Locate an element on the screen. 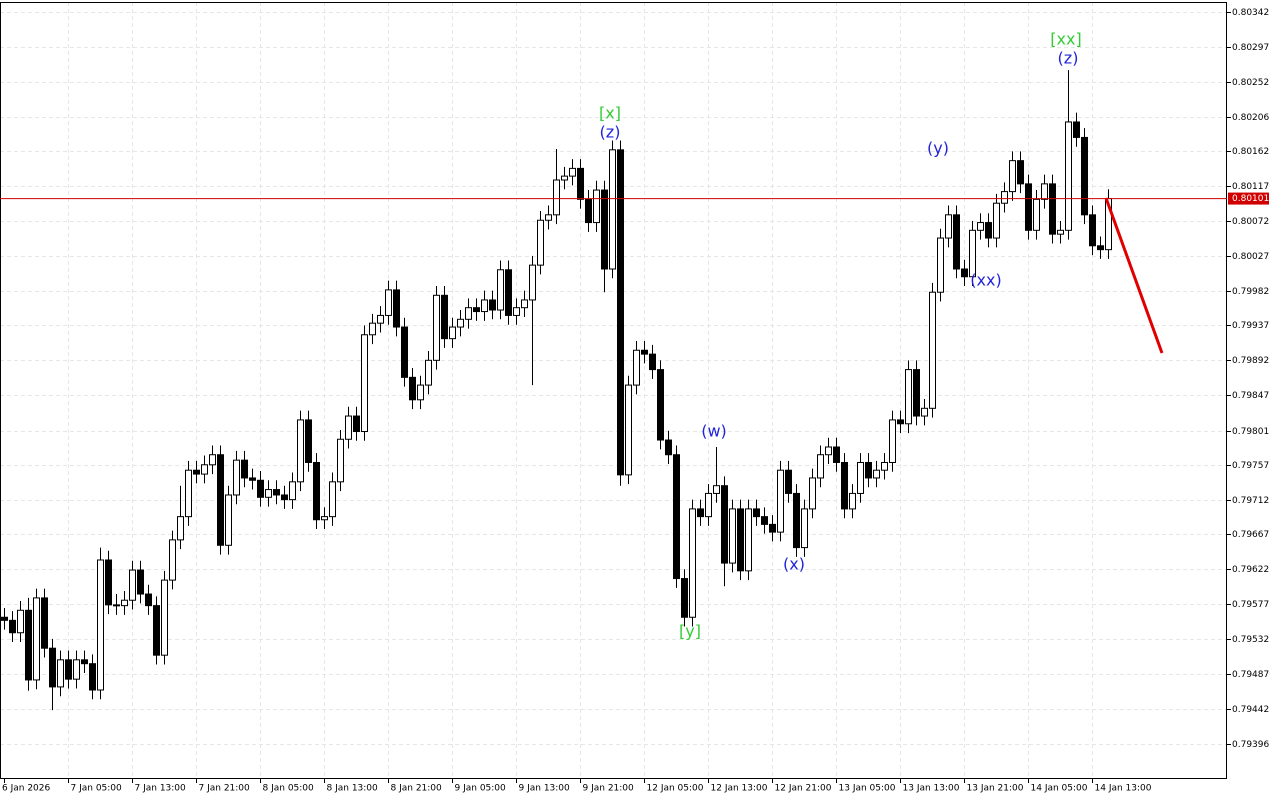 This screenshot has width=1280, height=800. wave-label: [xx] is located at coordinates (1065, 39).